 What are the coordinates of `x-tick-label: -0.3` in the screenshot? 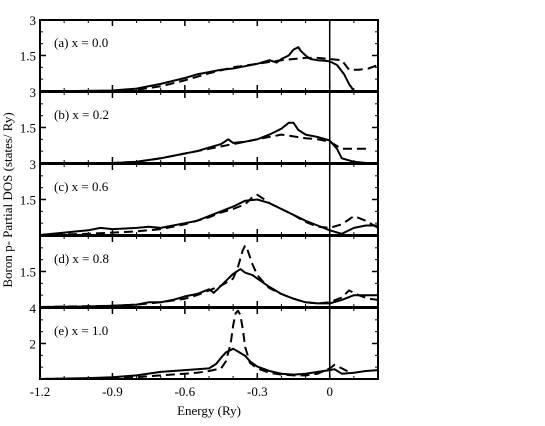 It's located at (257, 391).